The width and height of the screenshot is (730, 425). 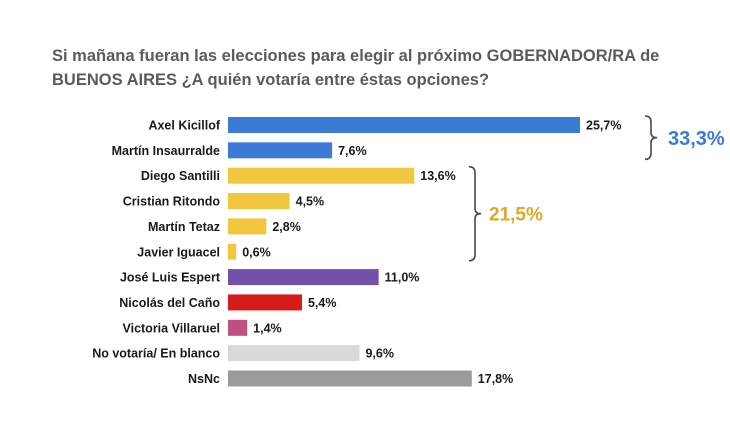 What do you see at coordinates (495, 379) in the screenshot?
I see `value-label: 17,8%` at bounding box center [495, 379].